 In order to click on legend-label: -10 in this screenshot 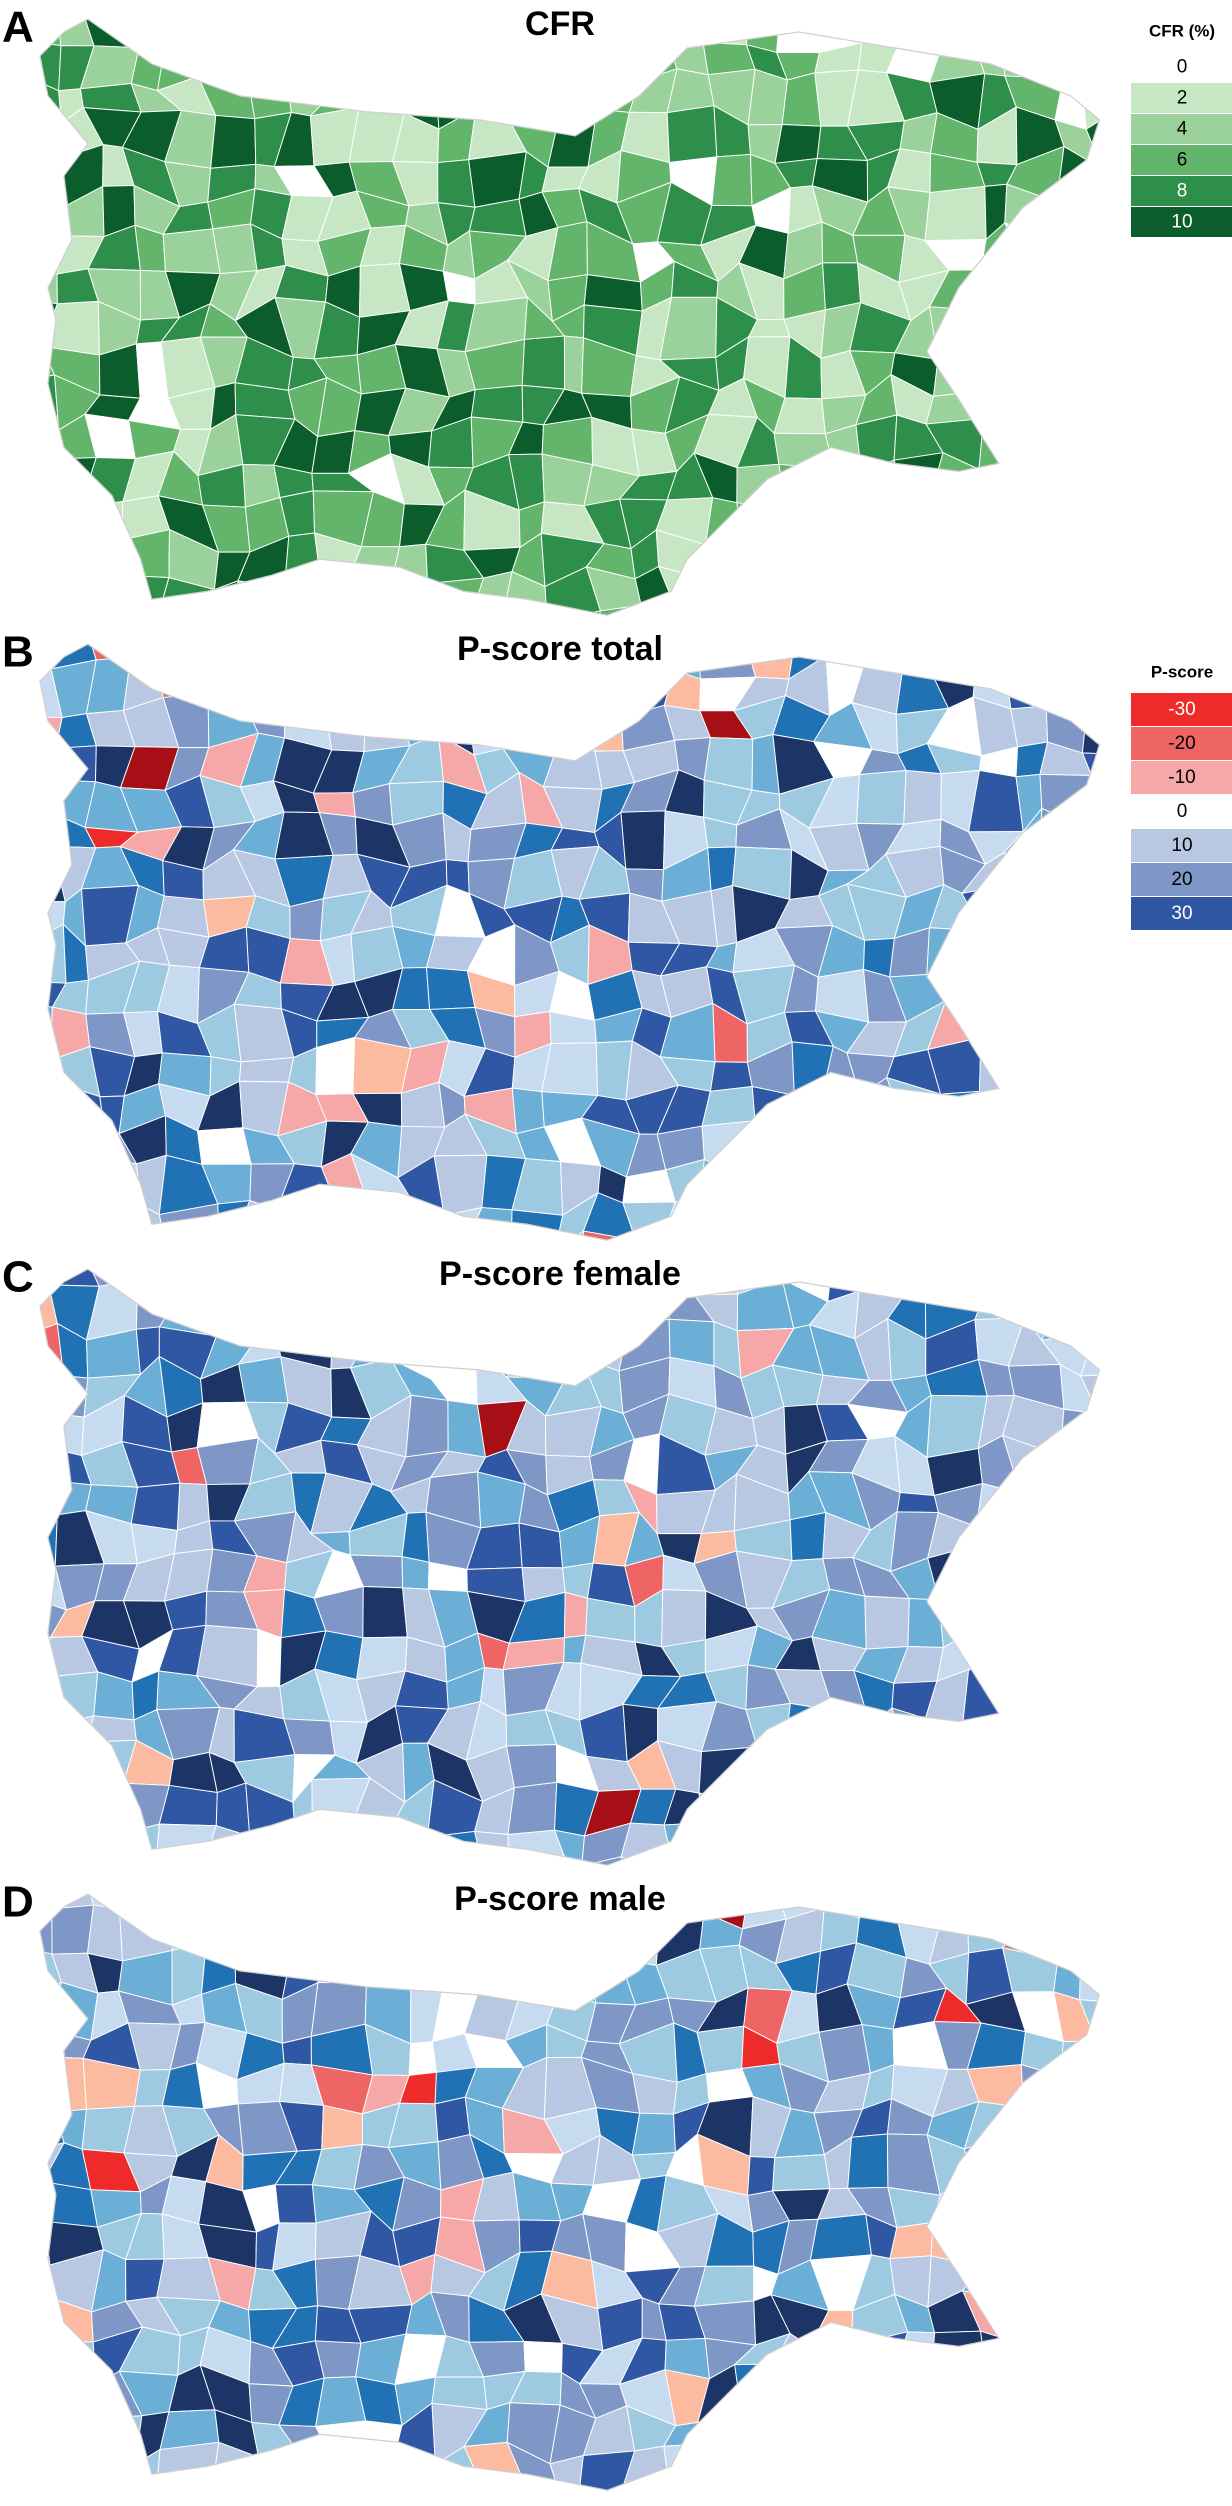, I will do `click(1181, 777)`.